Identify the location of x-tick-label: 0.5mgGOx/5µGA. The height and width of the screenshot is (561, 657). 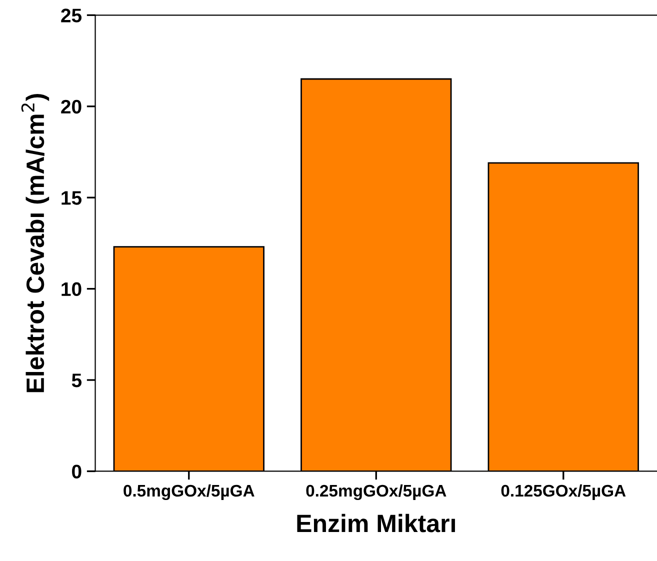
(189, 492).